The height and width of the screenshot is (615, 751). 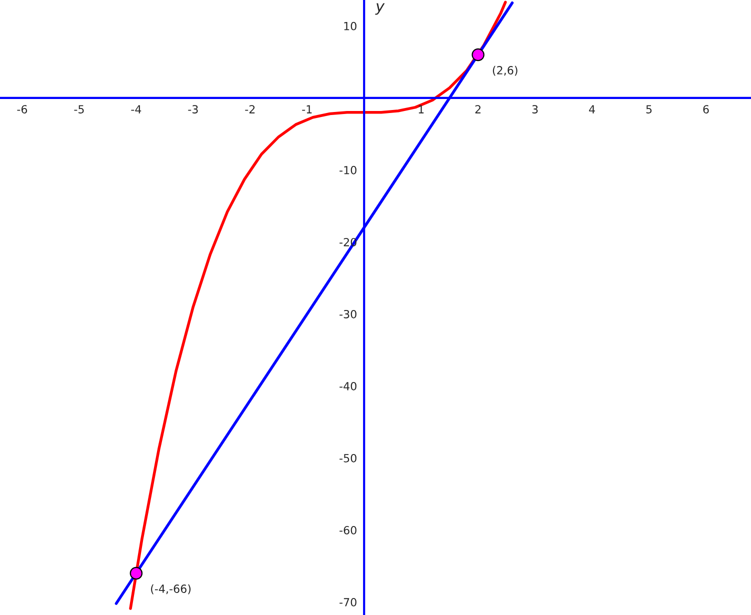 I want to click on x-tick-label: -6, so click(x=22, y=109).